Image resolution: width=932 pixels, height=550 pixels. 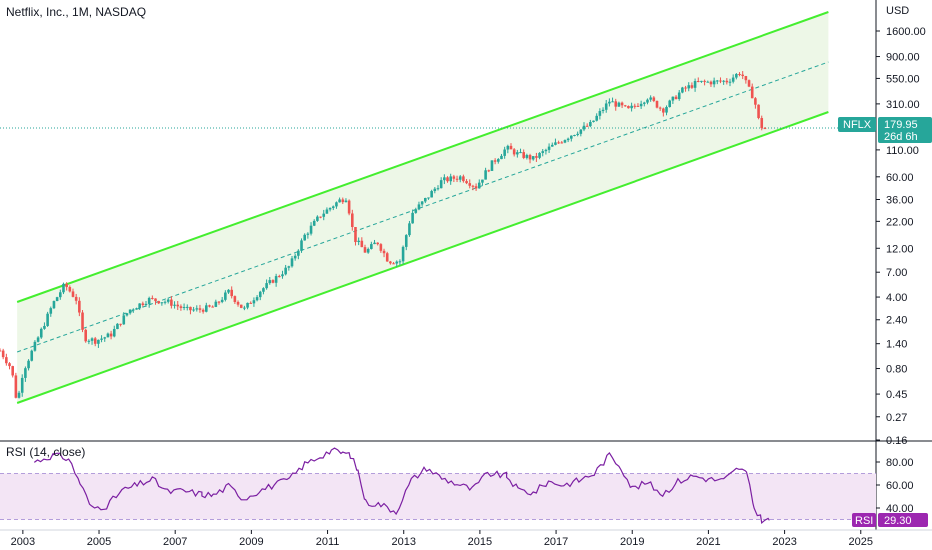 What do you see at coordinates (861, 542) in the screenshot?
I see `time-tick-label: 2025` at bounding box center [861, 542].